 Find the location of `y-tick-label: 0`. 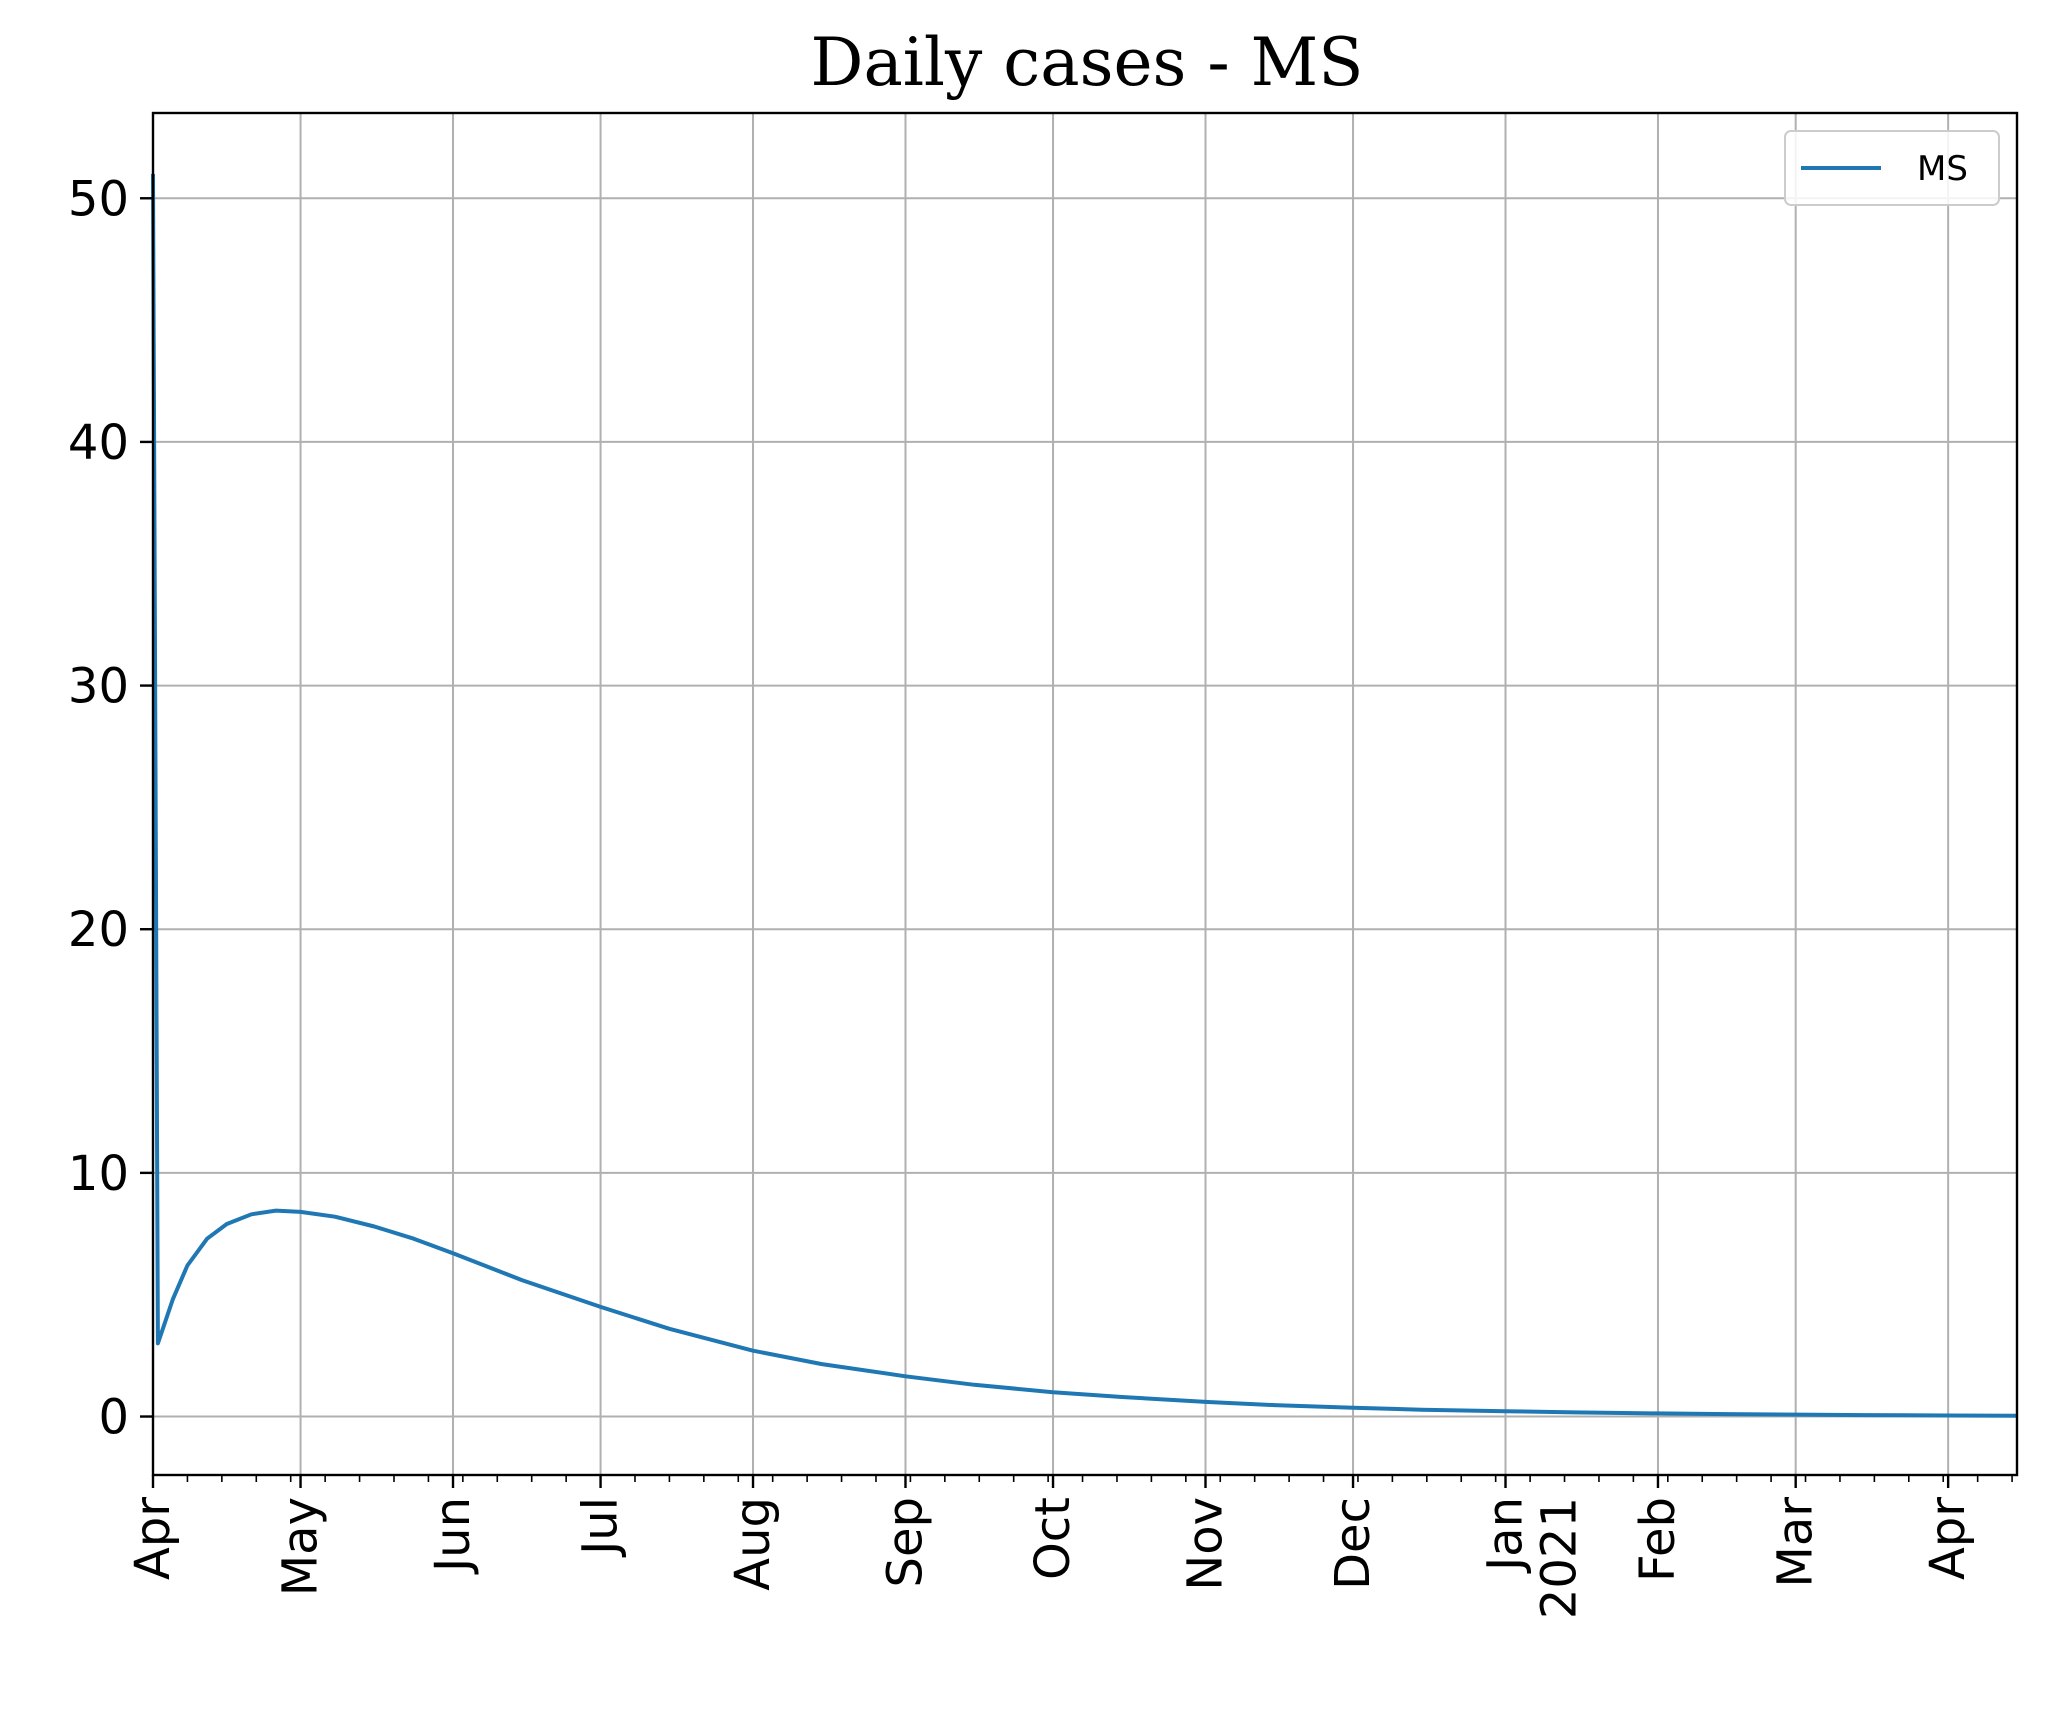

y-tick-label: 0 is located at coordinates (113, 1418).